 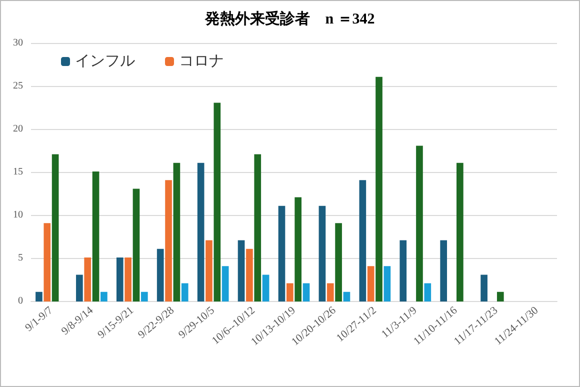 I want to click on y-tick-label: 25, so click(x=18, y=86).